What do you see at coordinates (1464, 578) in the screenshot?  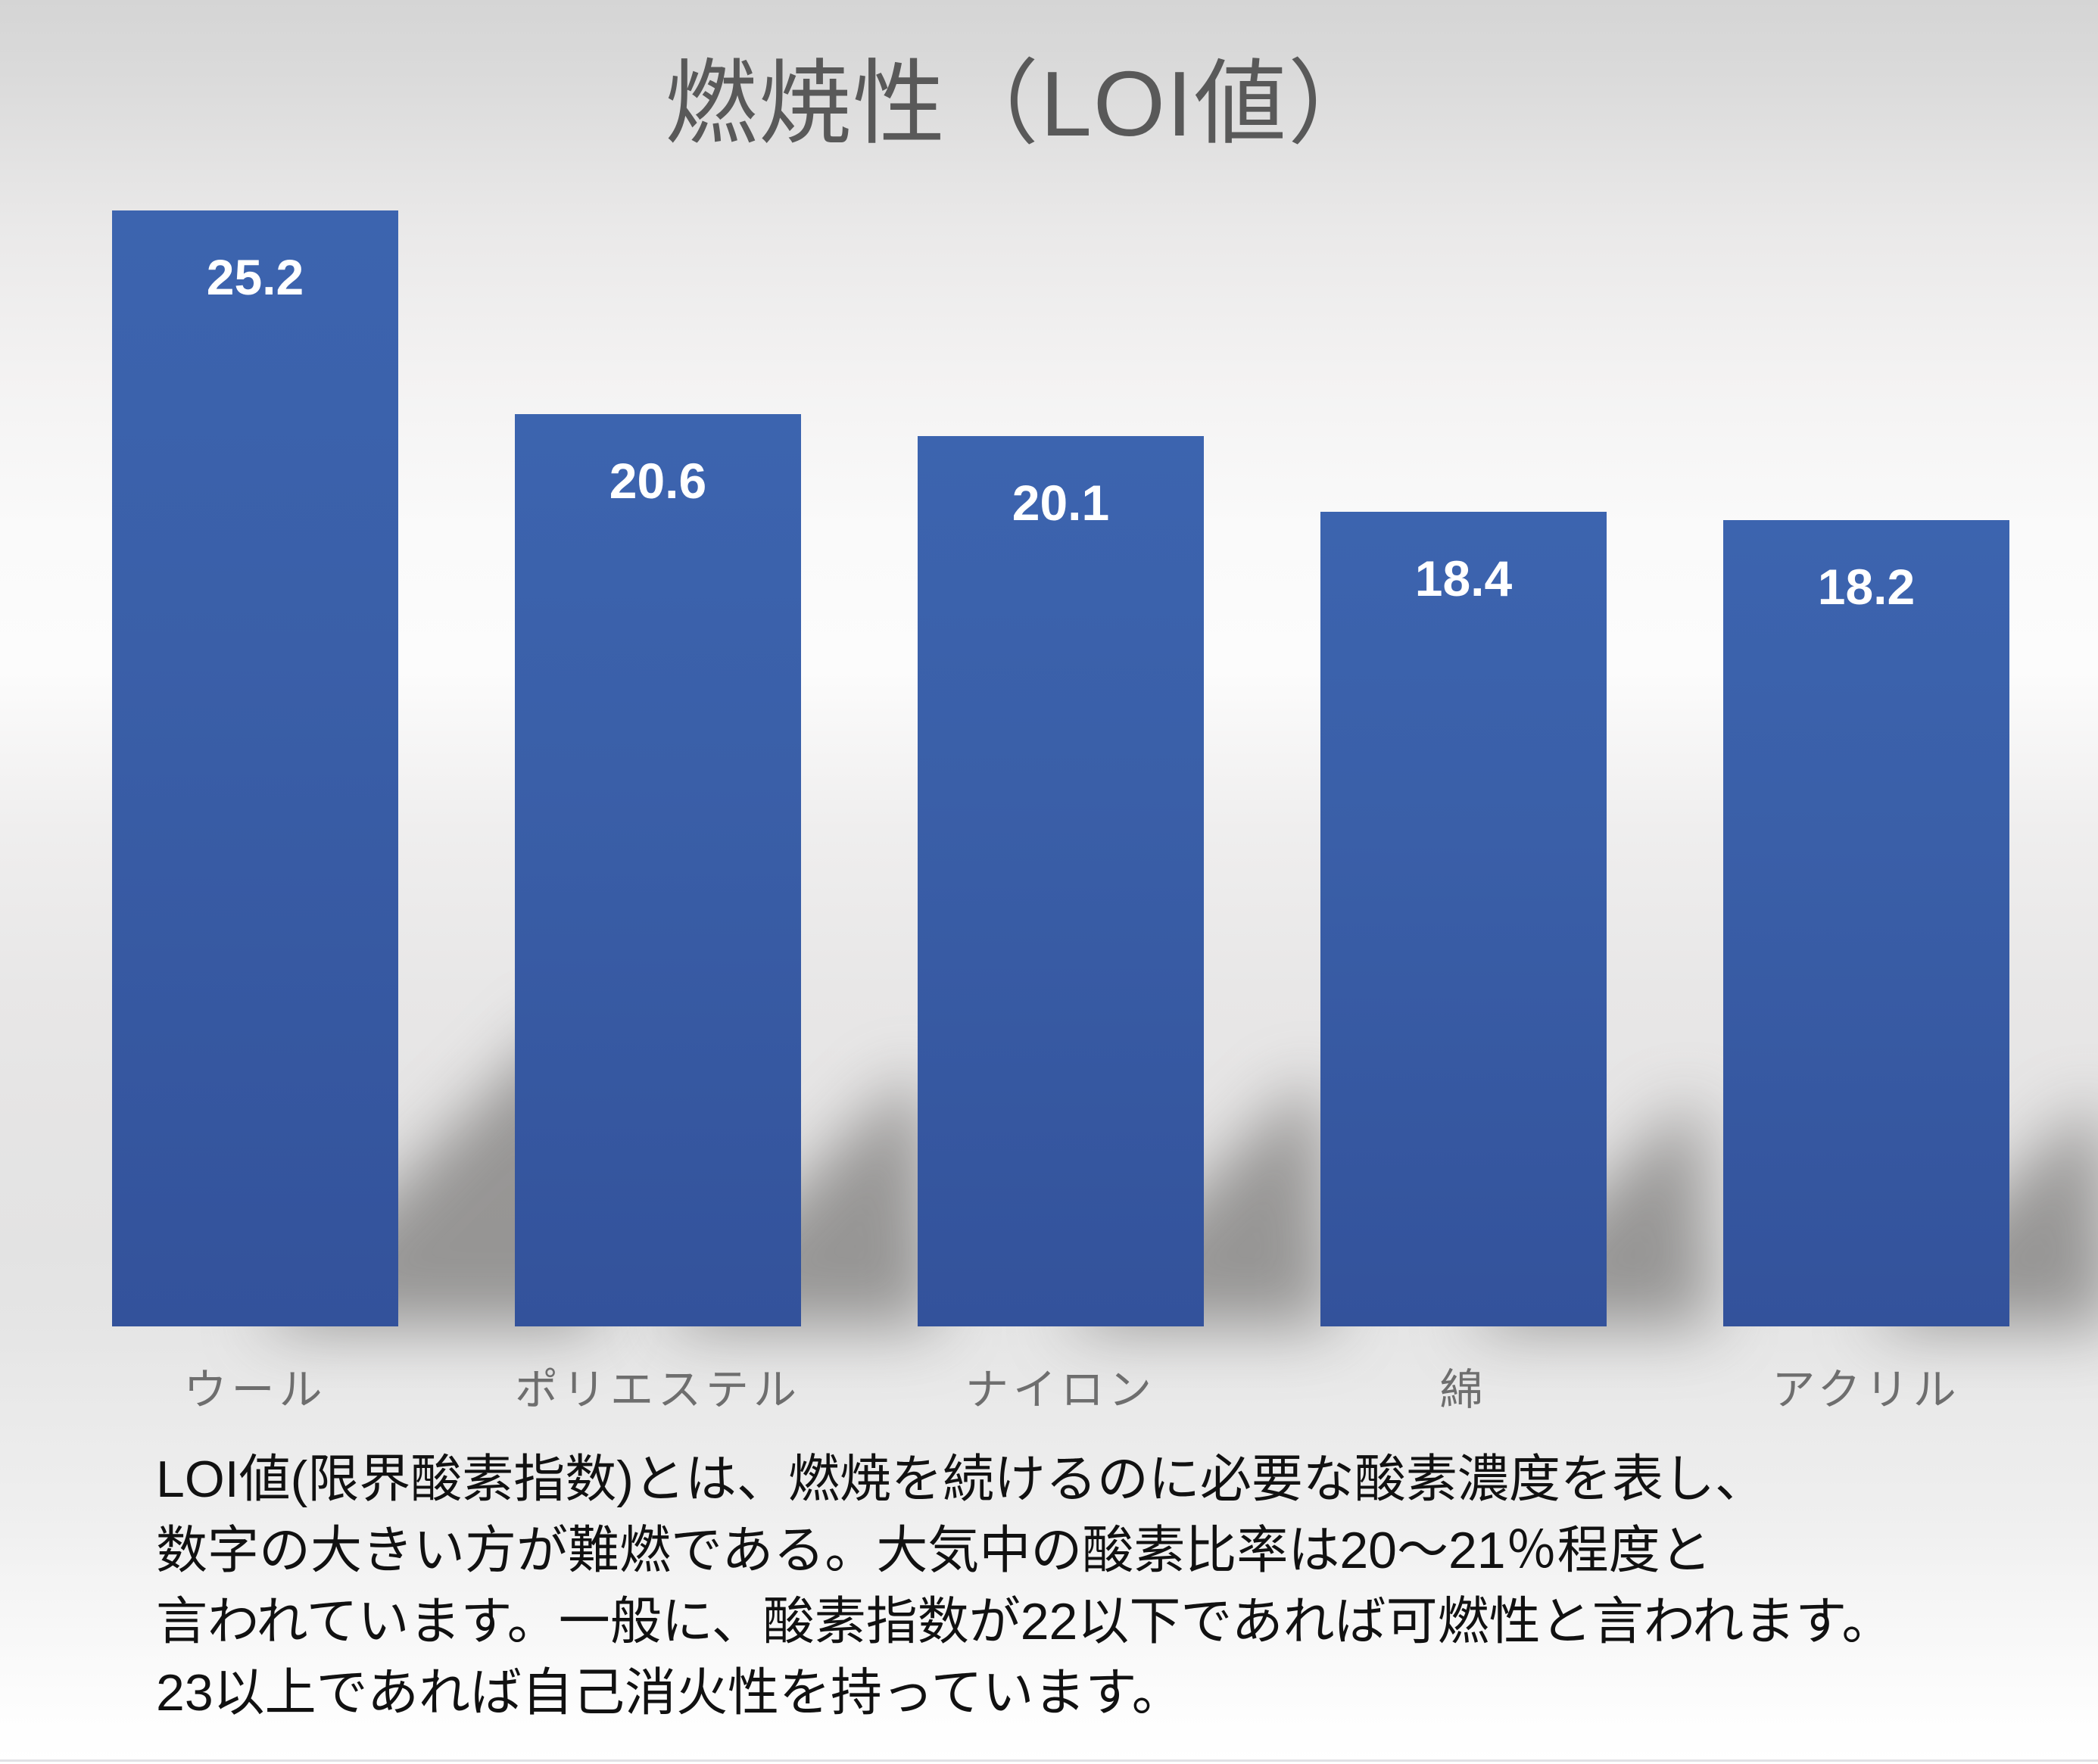 I see `bar-value-label: 18.4` at bounding box center [1464, 578].